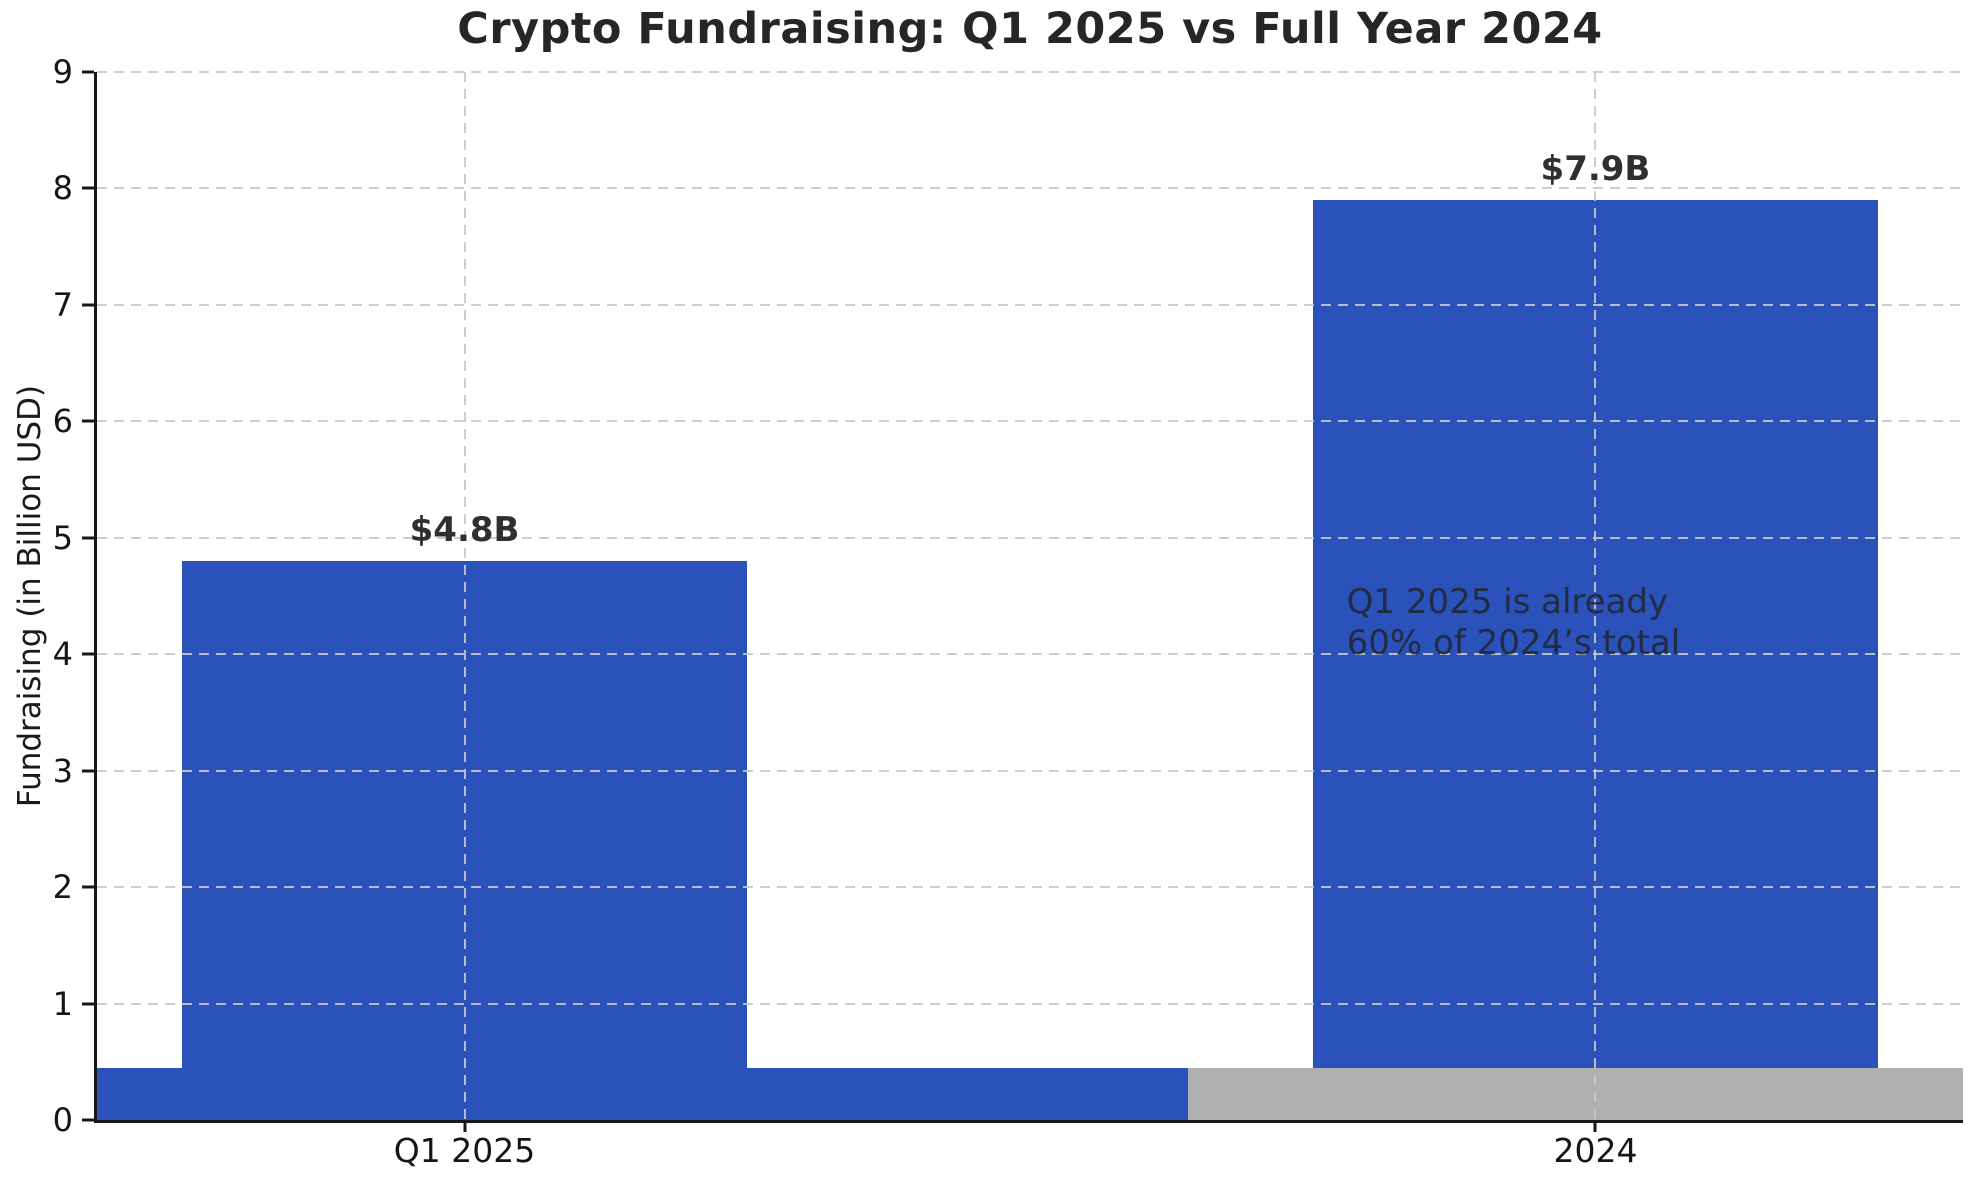 The image size is (1979, 1180). I want to click on y-tick-label-8: 8, so click(62, 188).